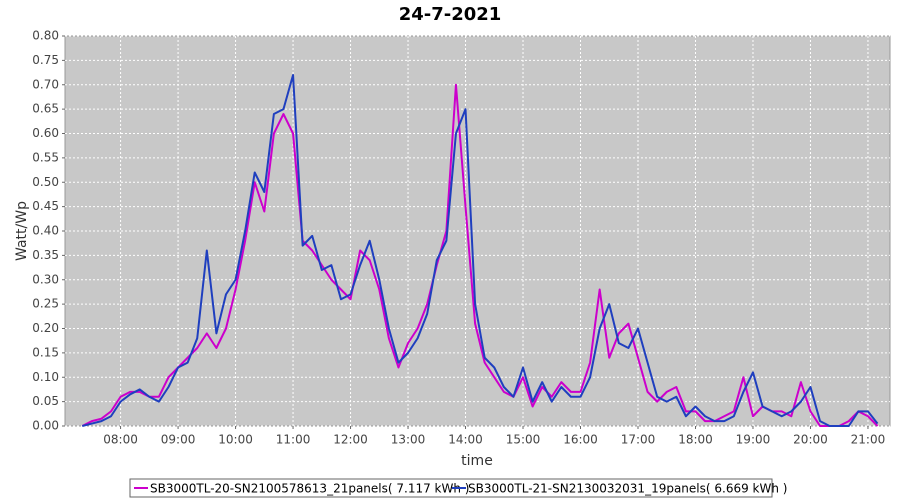  Describe the element at coordinates (22, 231) in the screenshot. I see `y-axis-label: Watt/Wp` at that location.